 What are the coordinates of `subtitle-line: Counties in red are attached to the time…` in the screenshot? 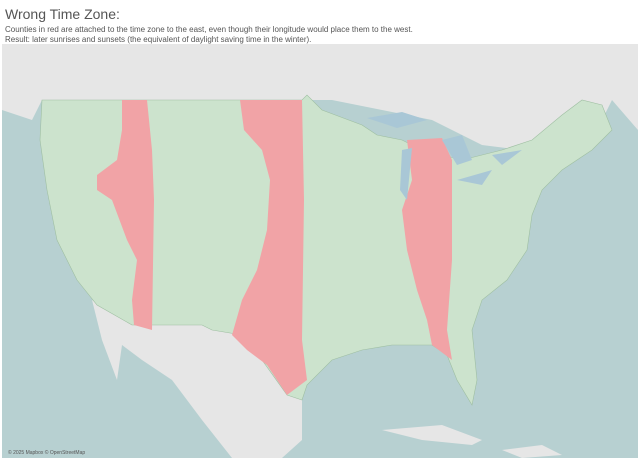 It's located at (209, 29).